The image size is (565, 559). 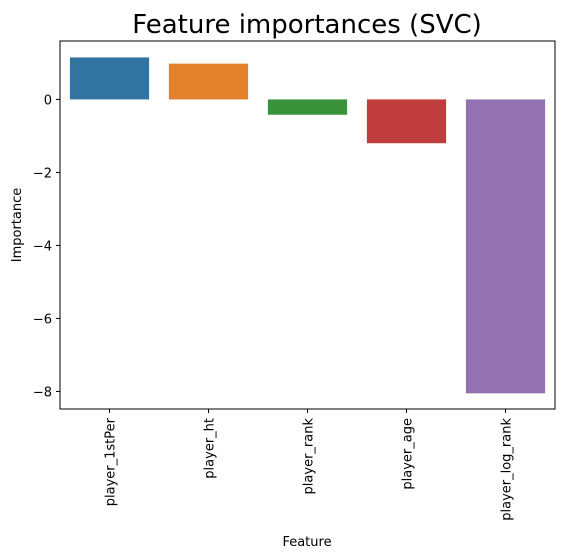 I want to click on x-tick-label: player_log_rank, so click(x=507, y=469).